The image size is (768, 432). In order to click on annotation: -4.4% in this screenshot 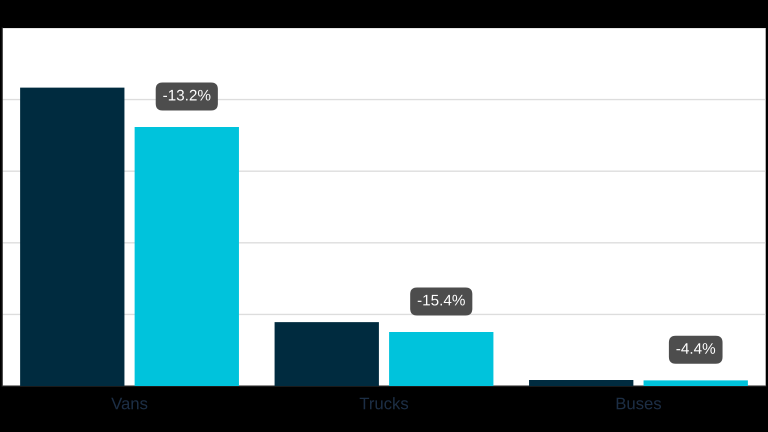, I will do `click(696, 348)`.